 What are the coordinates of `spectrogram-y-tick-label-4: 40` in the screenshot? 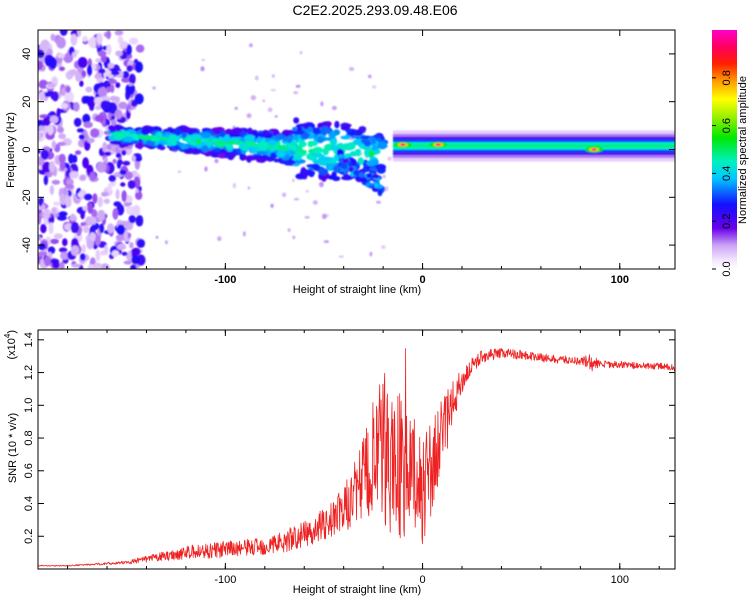 It's located at (27, 54).